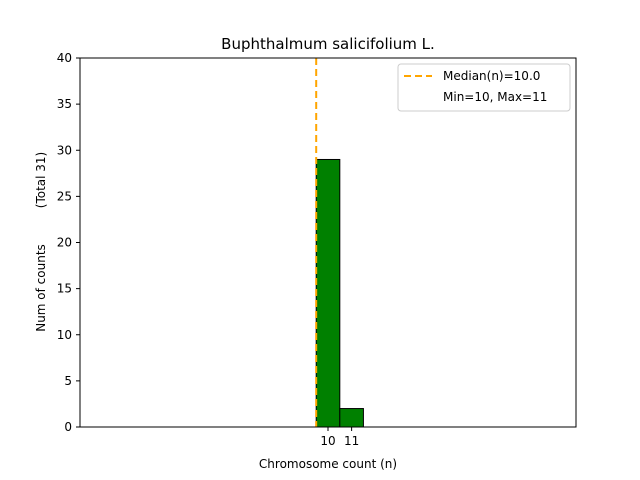  What do you see at coordinates (491, 76) in the screenshot?
I see `legend-median-label: Median(n)=10.0` at bounding box center [491, 76].